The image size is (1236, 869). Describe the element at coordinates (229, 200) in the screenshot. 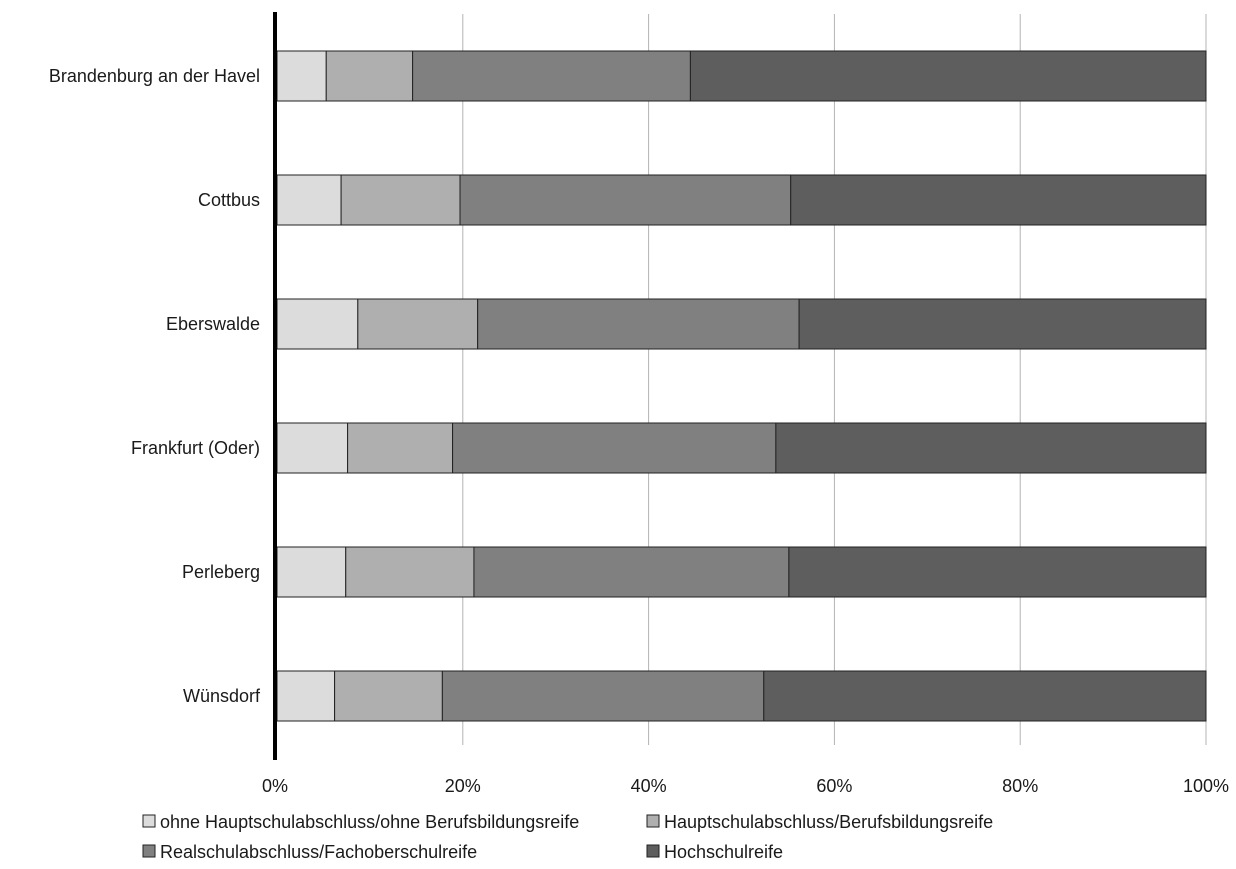

I see `category-label: Cottbus` at that location.